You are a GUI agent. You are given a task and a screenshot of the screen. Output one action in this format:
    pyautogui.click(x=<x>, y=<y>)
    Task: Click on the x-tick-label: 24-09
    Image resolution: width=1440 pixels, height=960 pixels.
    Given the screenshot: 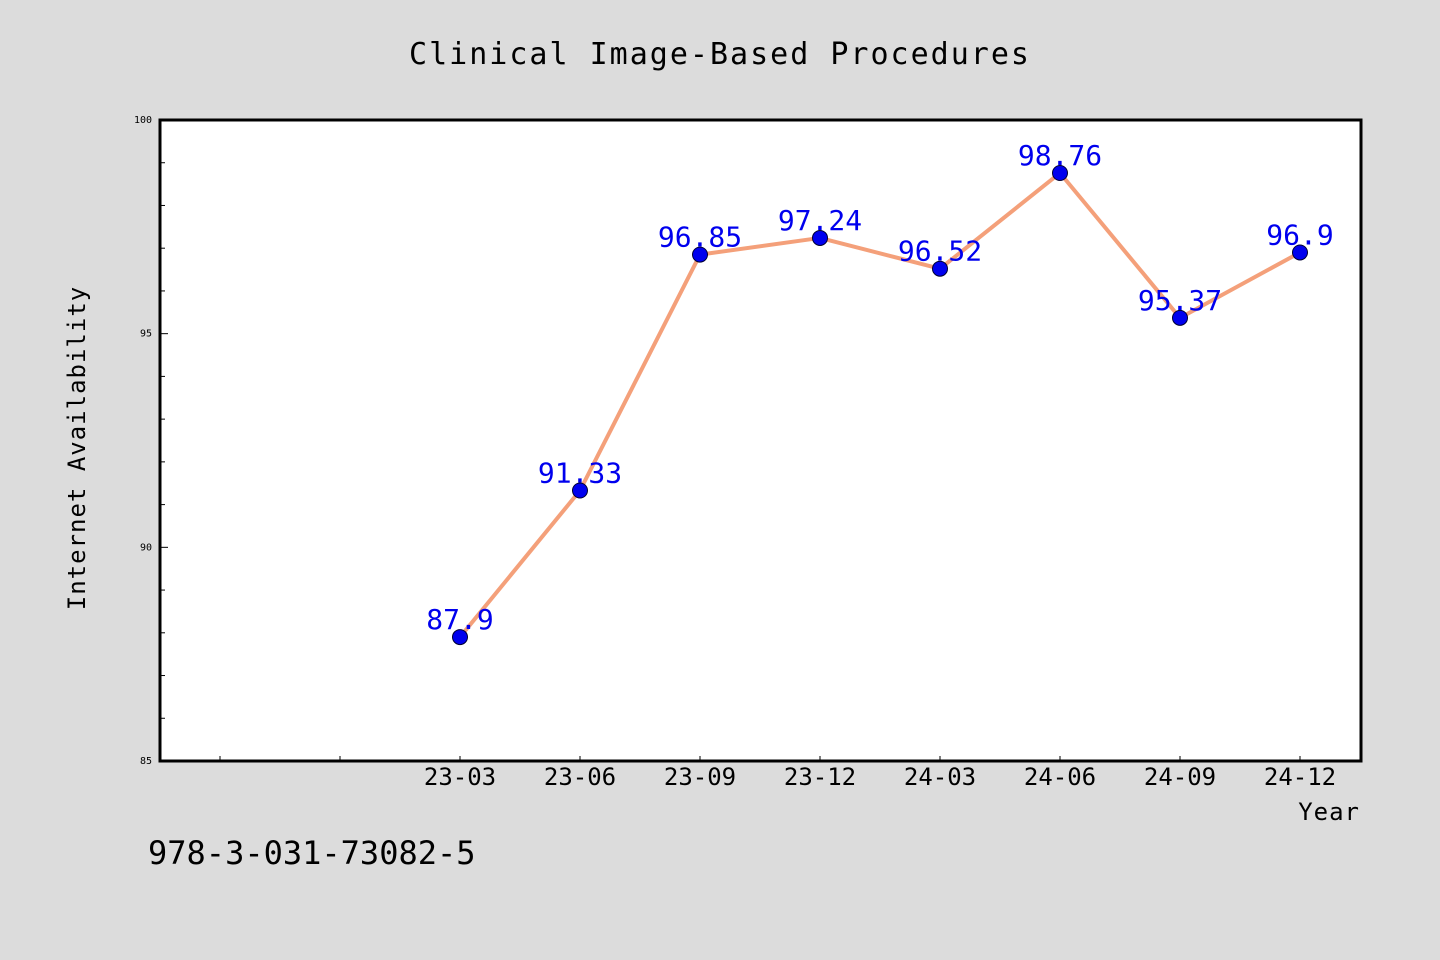 What is the action you would take?
    pyautogui.click(x=1180, y=777)
    